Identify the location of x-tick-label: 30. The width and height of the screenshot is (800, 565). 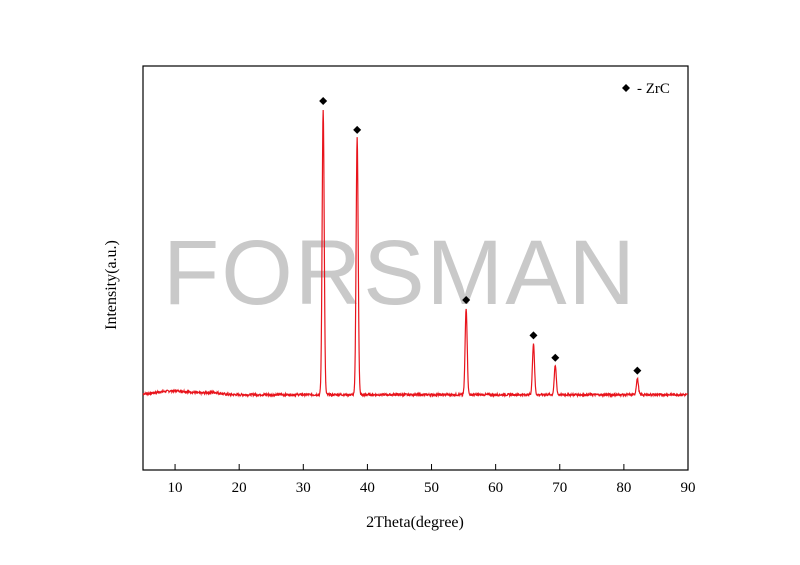
(303, 488).